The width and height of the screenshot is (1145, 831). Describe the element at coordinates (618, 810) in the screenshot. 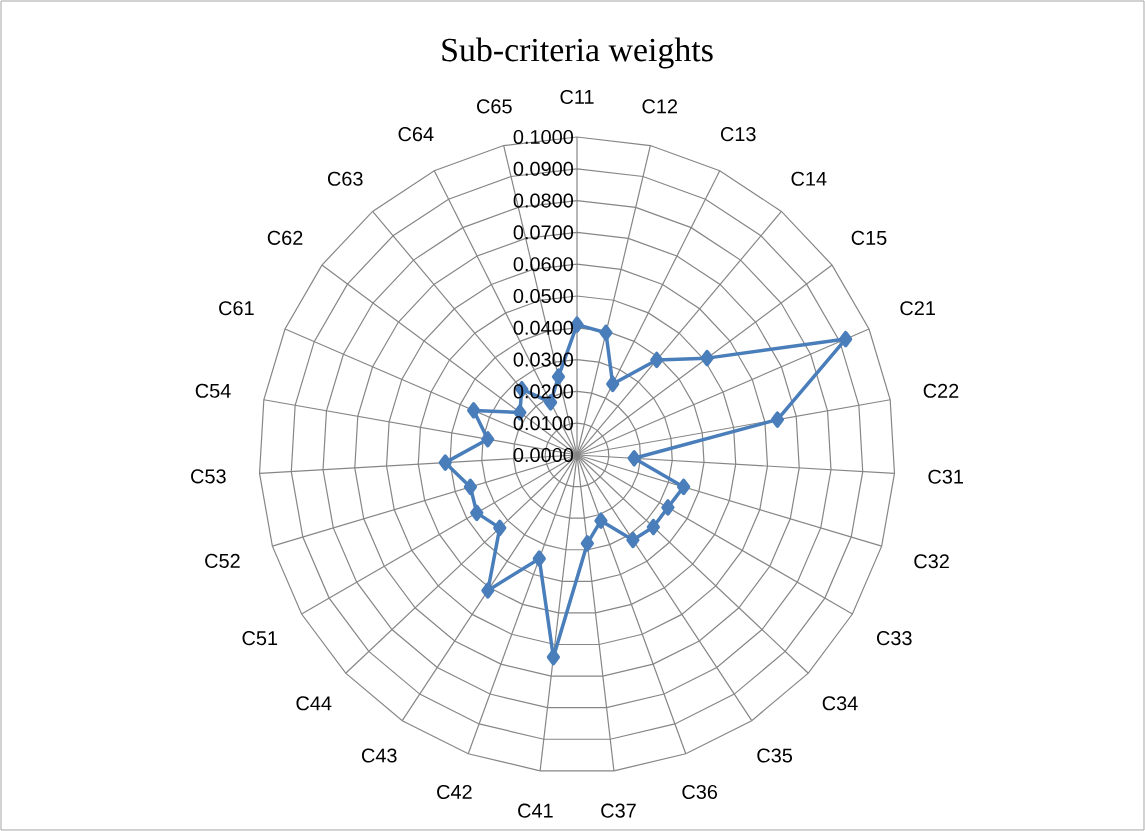

I see `spoke-label: C37` at that location.